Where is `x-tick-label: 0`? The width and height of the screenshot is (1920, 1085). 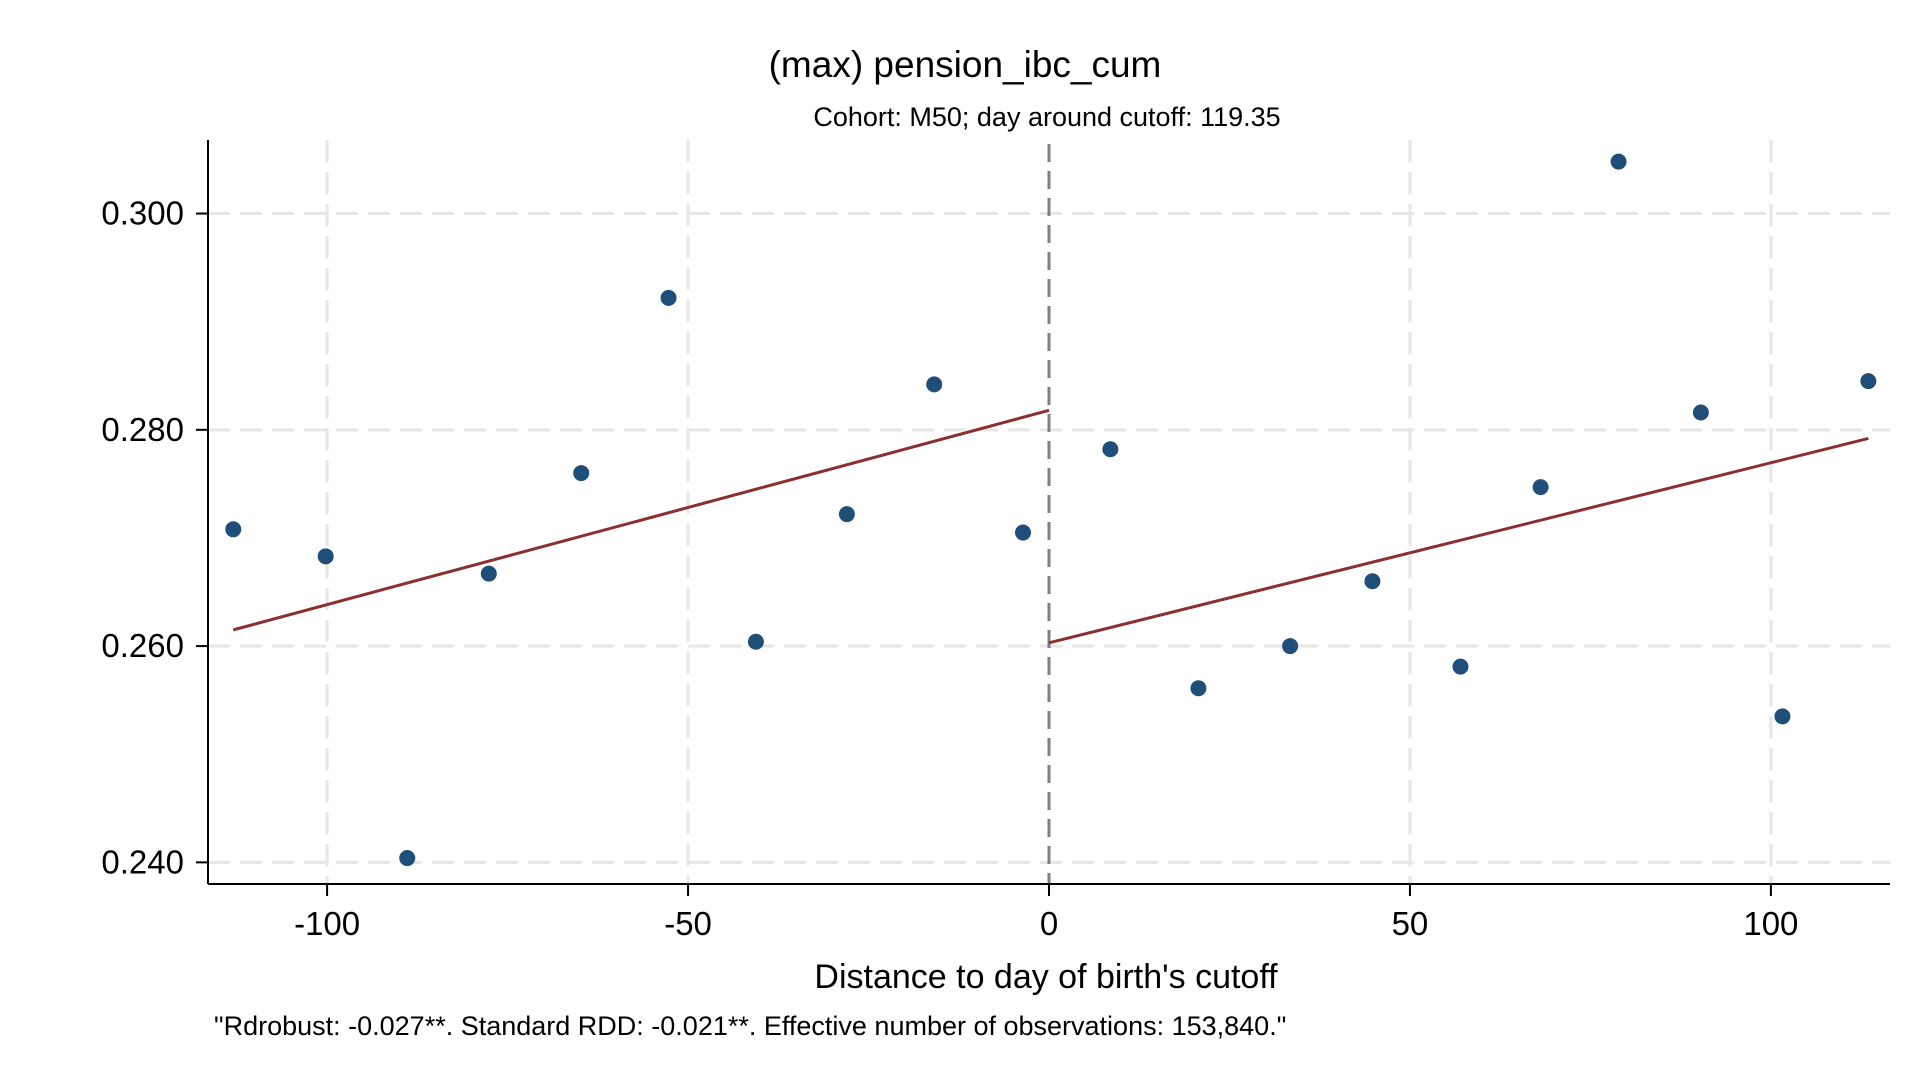
x-tick-label: 0 is located at coordinates (1049, 923).